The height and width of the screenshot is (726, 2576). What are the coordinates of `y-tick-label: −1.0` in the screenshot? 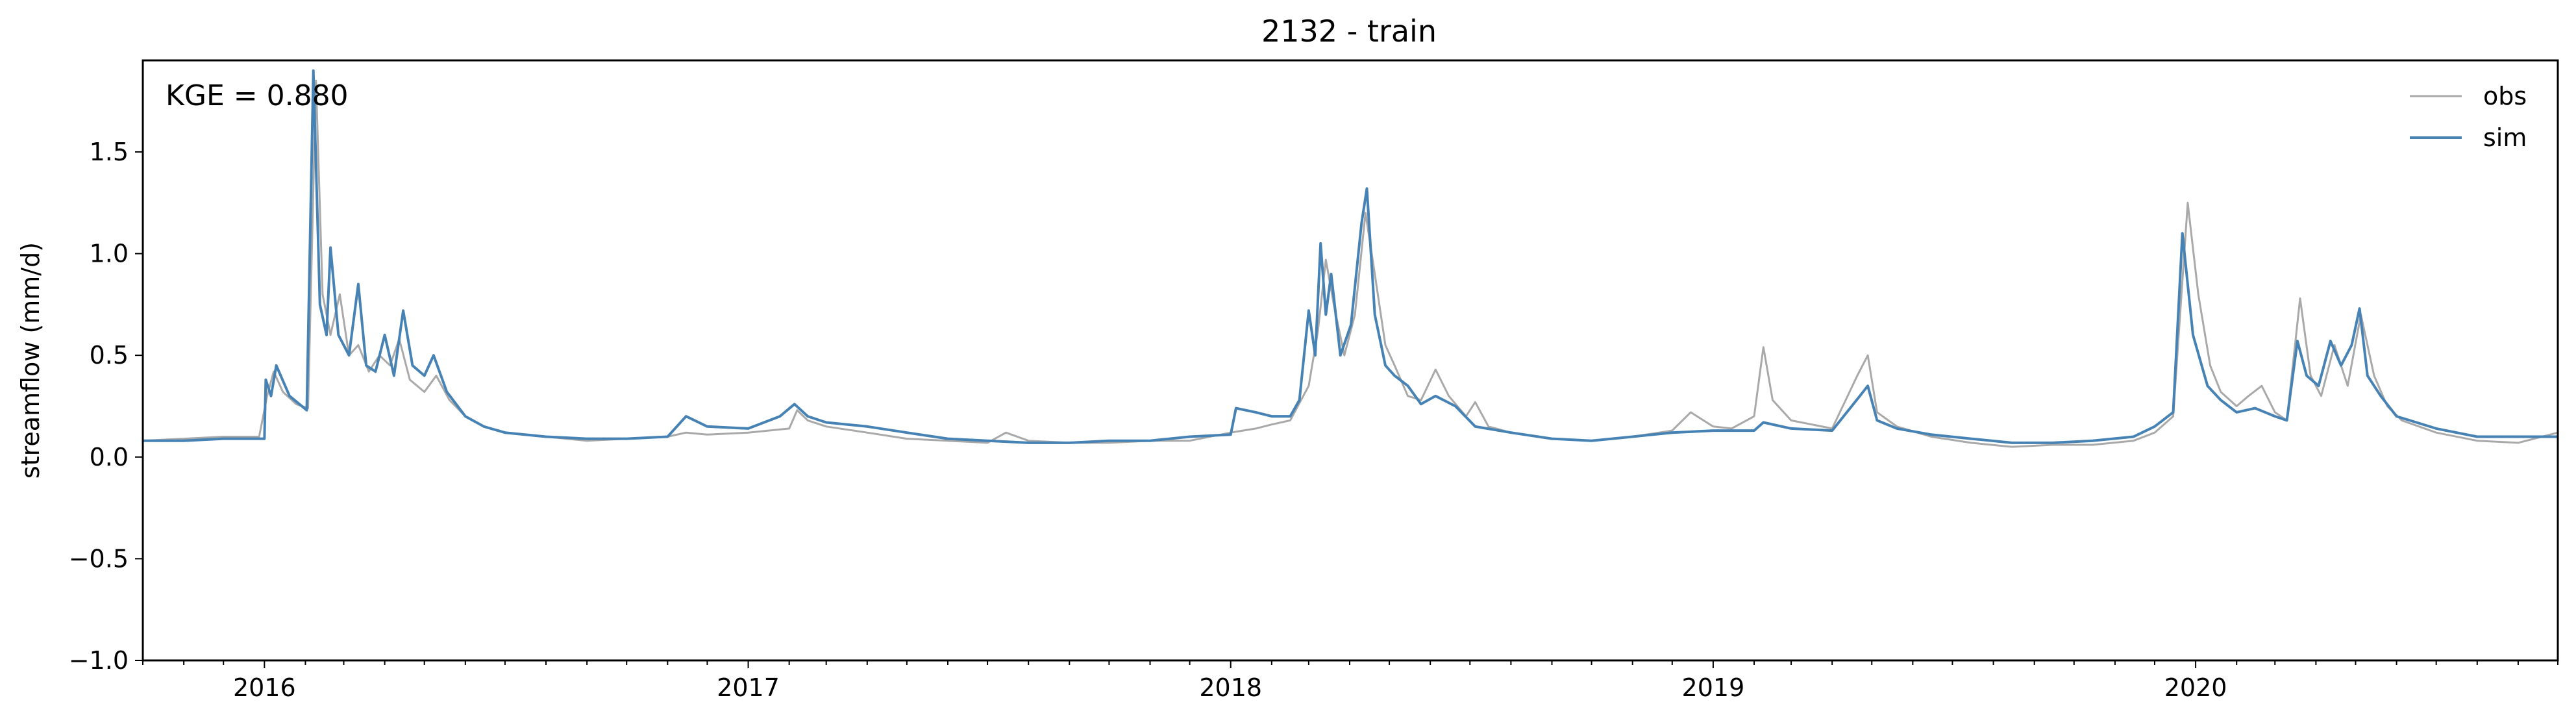 It's located at (99, 660).